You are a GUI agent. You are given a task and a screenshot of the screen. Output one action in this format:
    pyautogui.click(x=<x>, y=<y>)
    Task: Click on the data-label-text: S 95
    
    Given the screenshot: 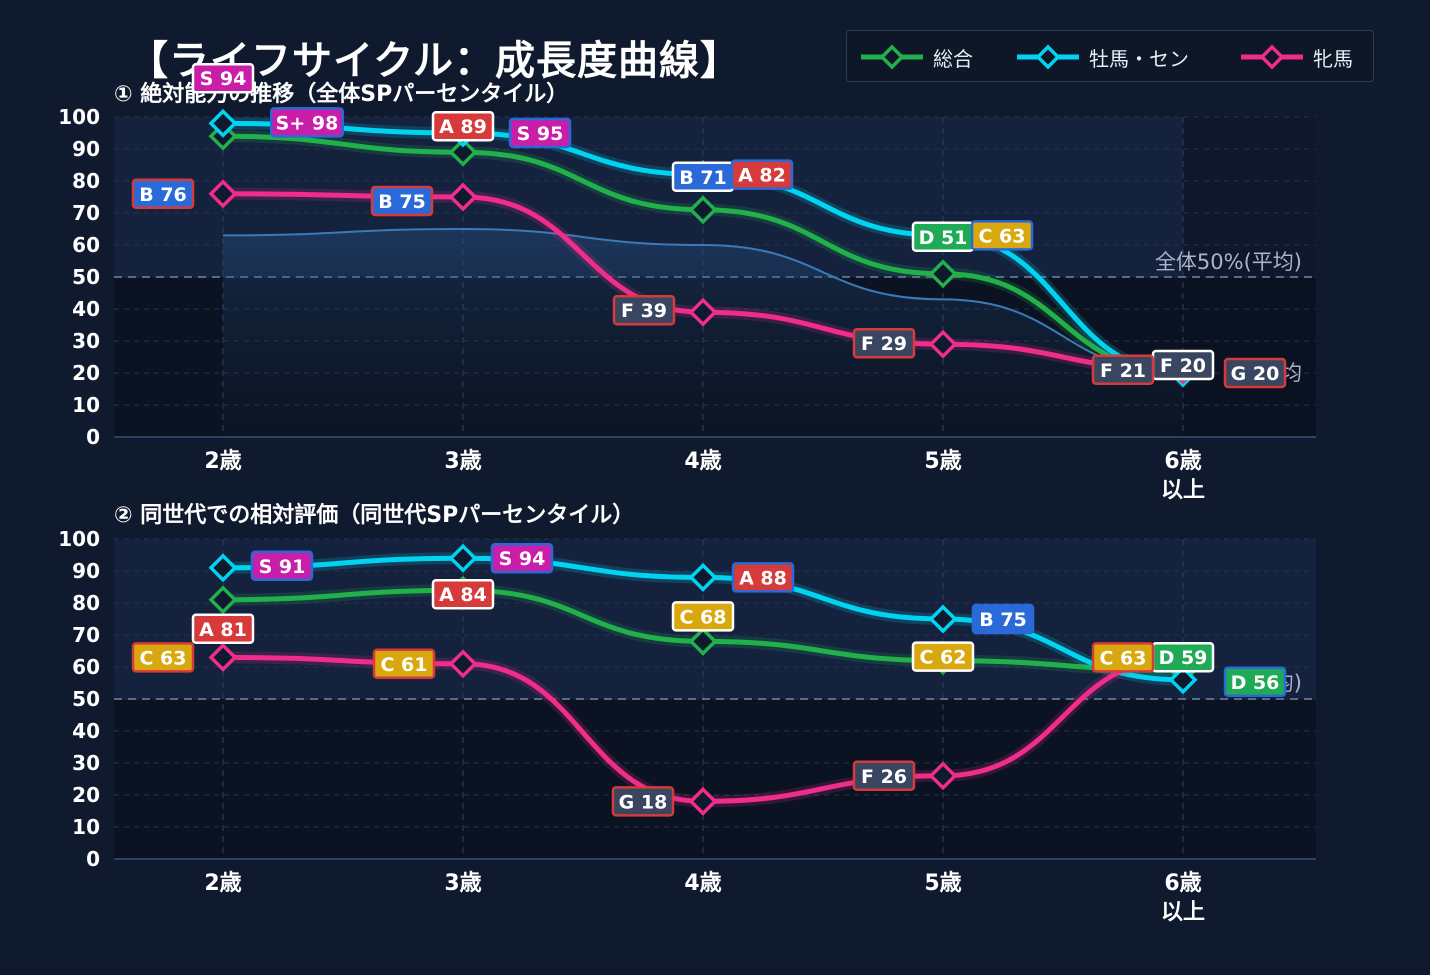 What is the action you would take?
    pyautogui.click(x=540, y=134)
    